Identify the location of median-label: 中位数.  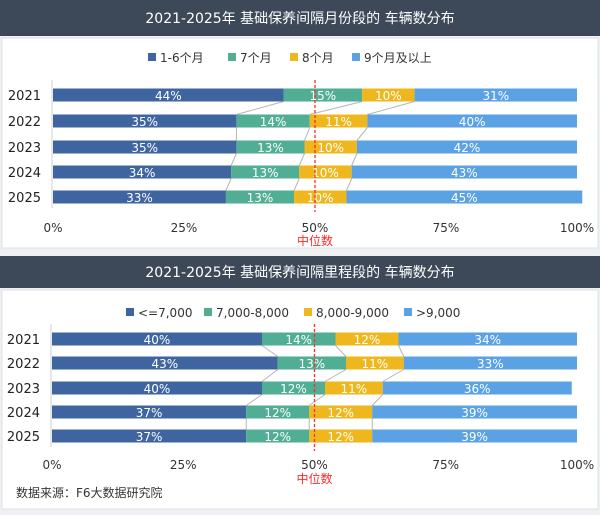
(314, 478).